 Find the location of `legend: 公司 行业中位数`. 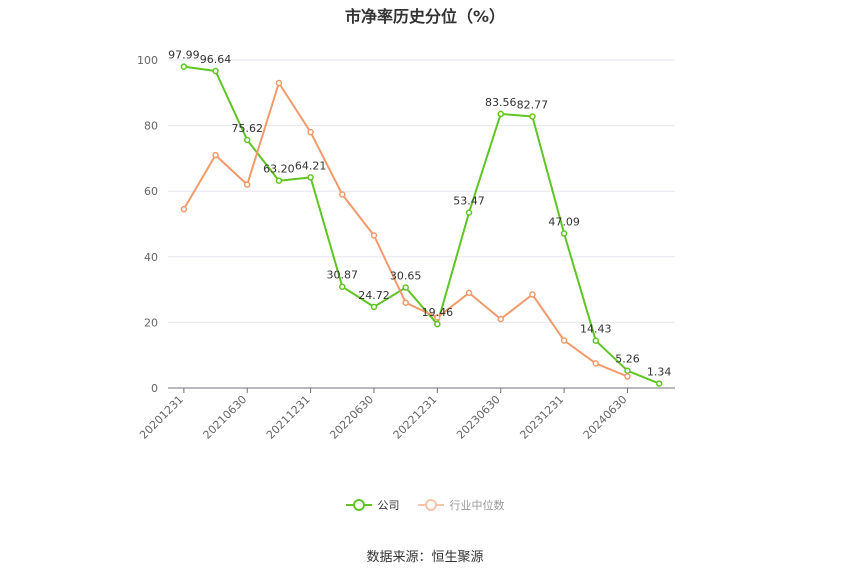

legend: 公司 行业中位数 is located at coordinates (425, 505).